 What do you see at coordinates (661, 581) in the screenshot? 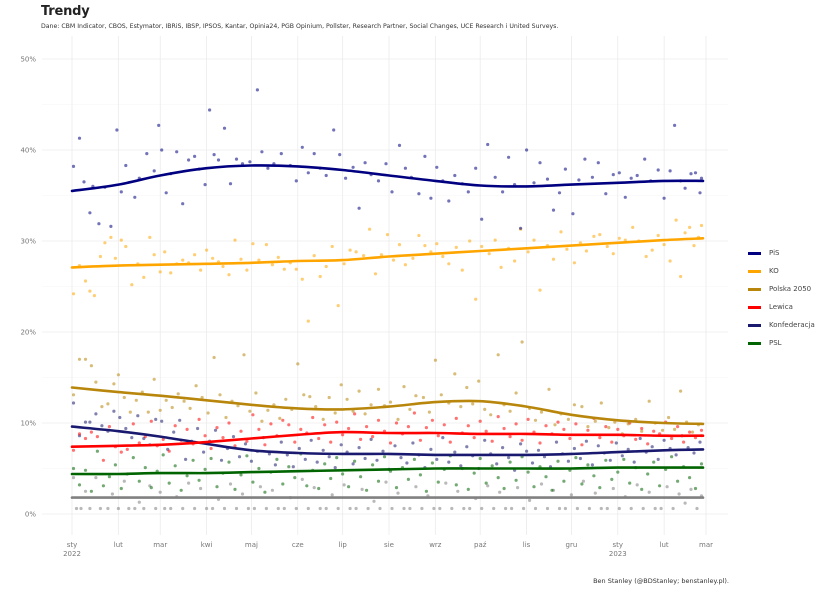
I see `chart-caption: Ben Stanley (@BDStanley; benstanley.pl).` at bounding box center [661, 581].